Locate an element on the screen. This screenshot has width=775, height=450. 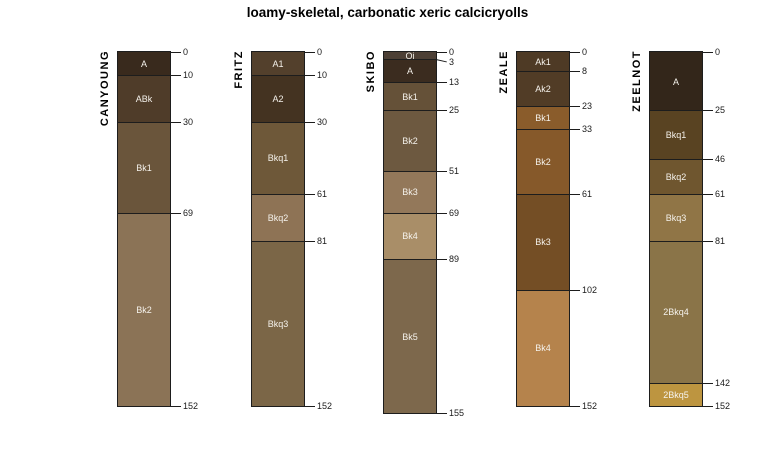
horizon-label: ABk is located at coordinates (144, 99).